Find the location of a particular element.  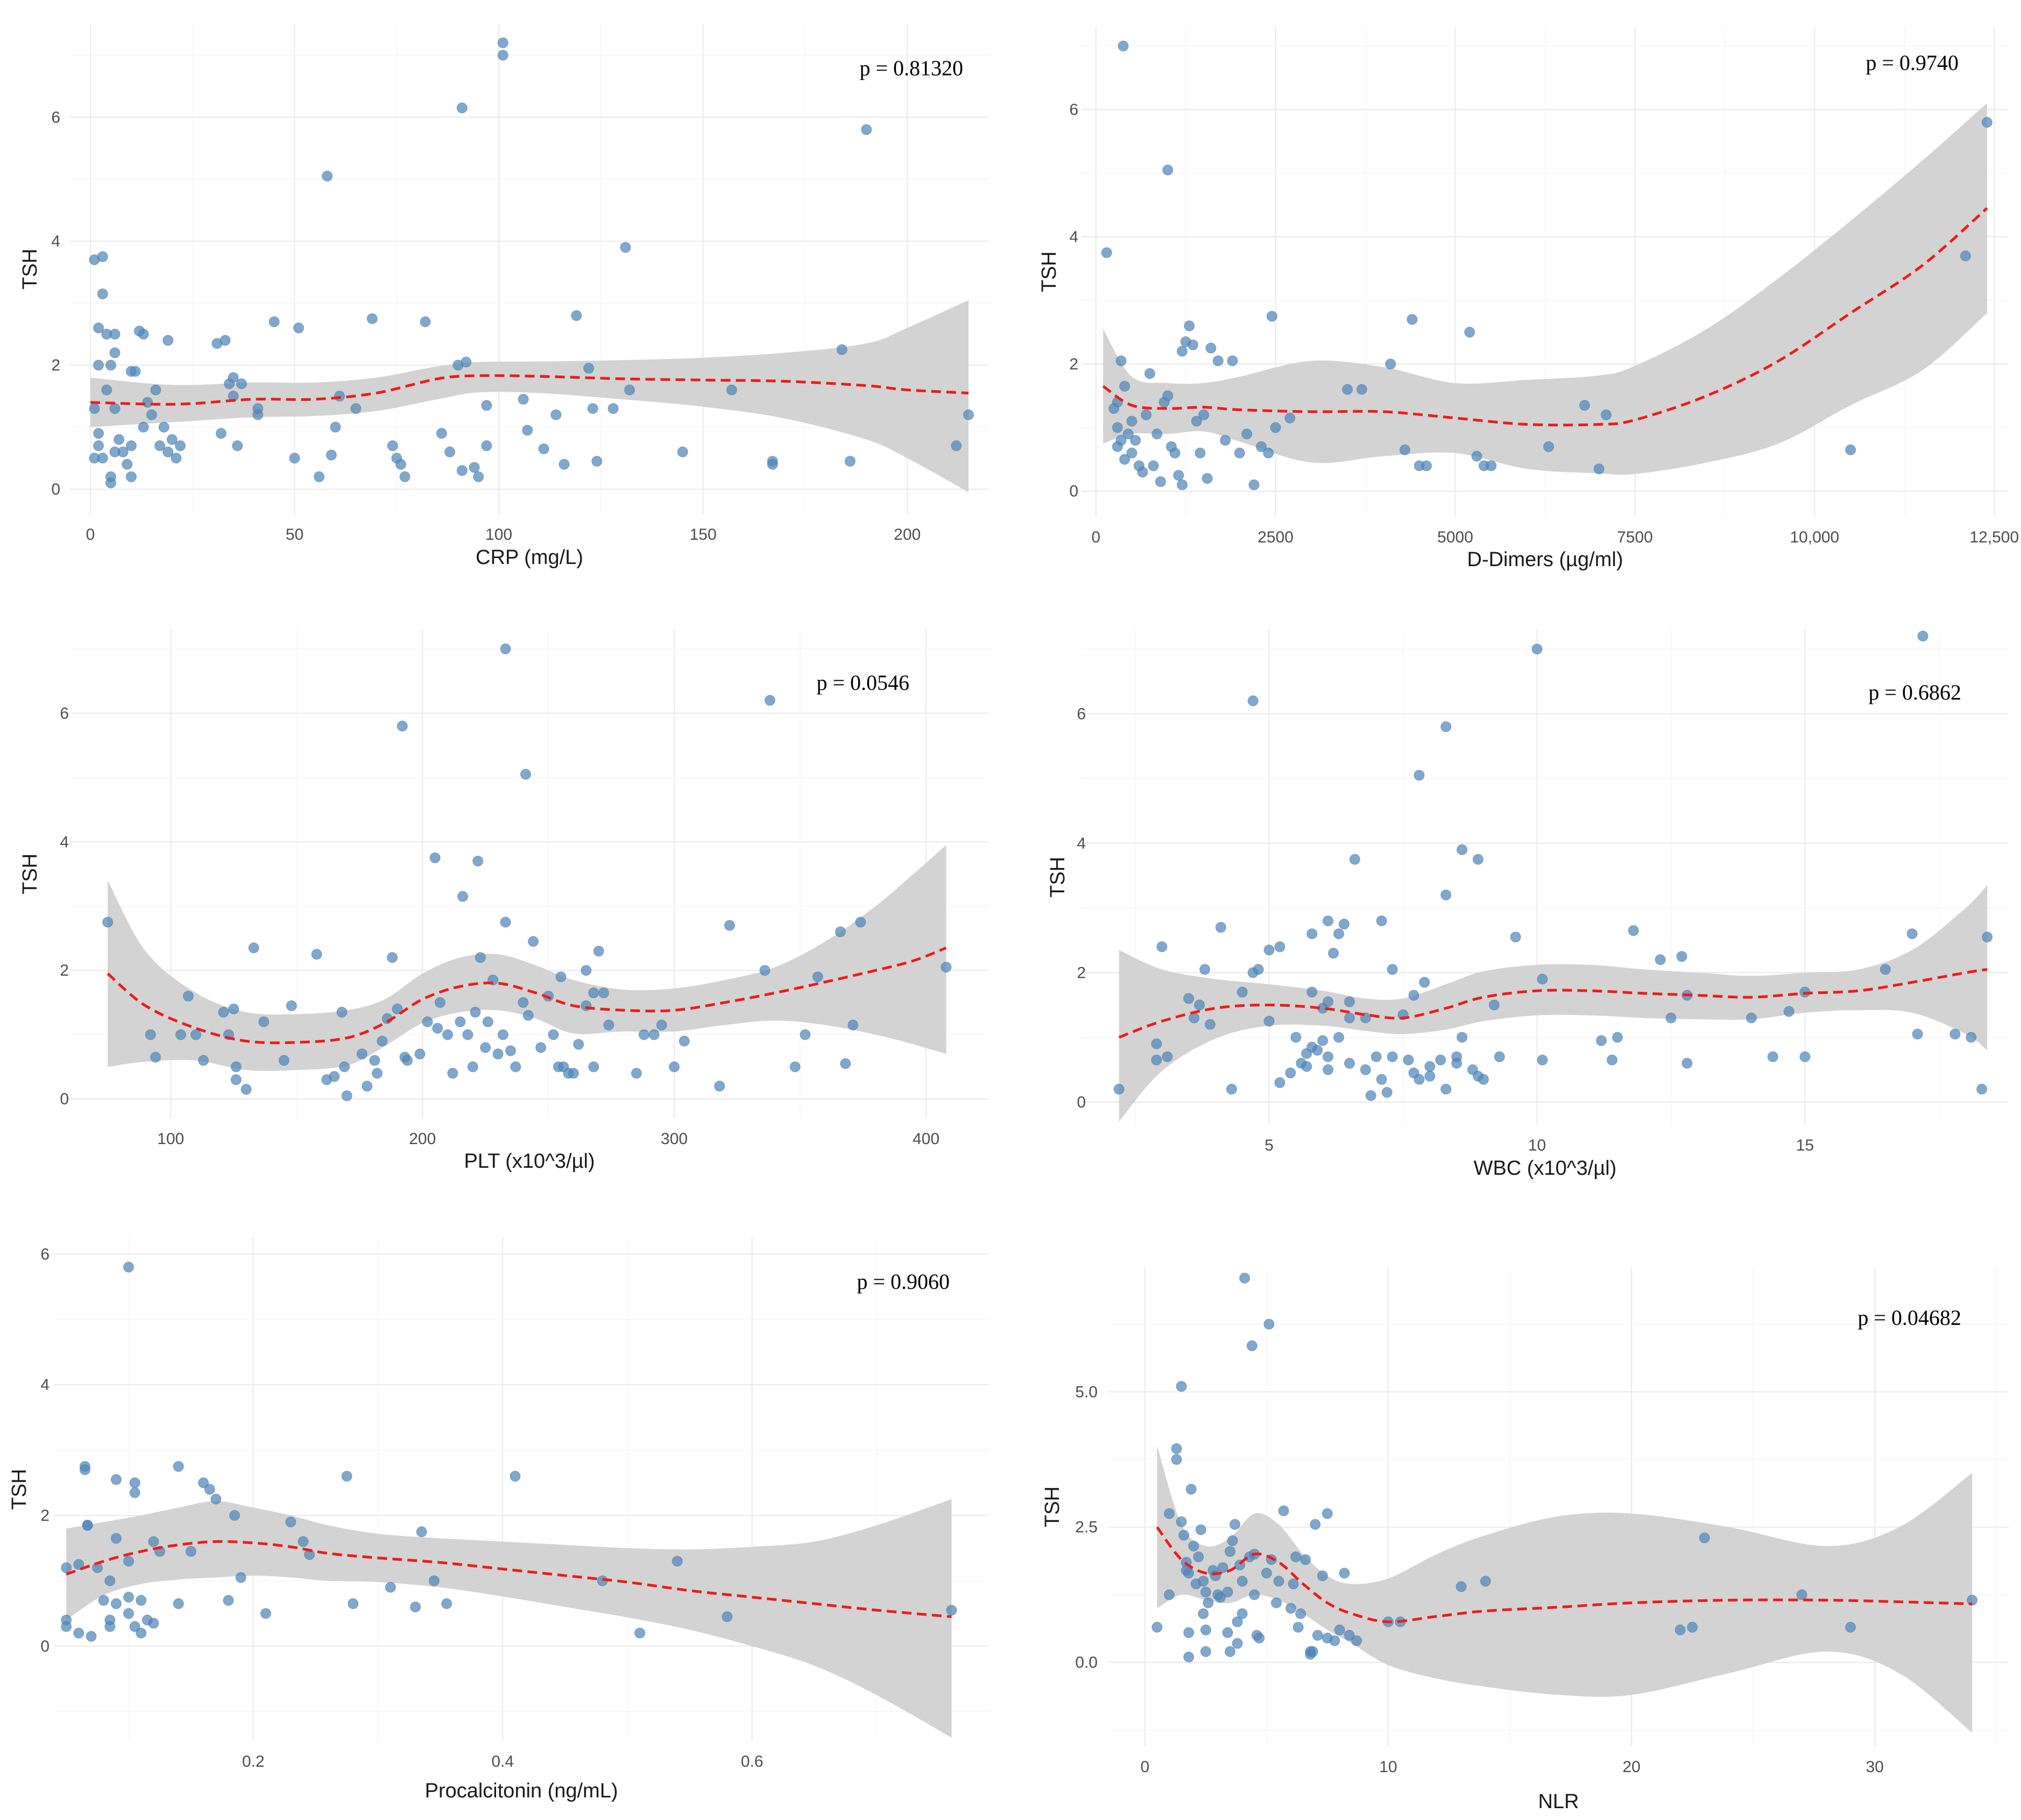

x-tick-label: 5 is located at coordinates (1269, 1145).